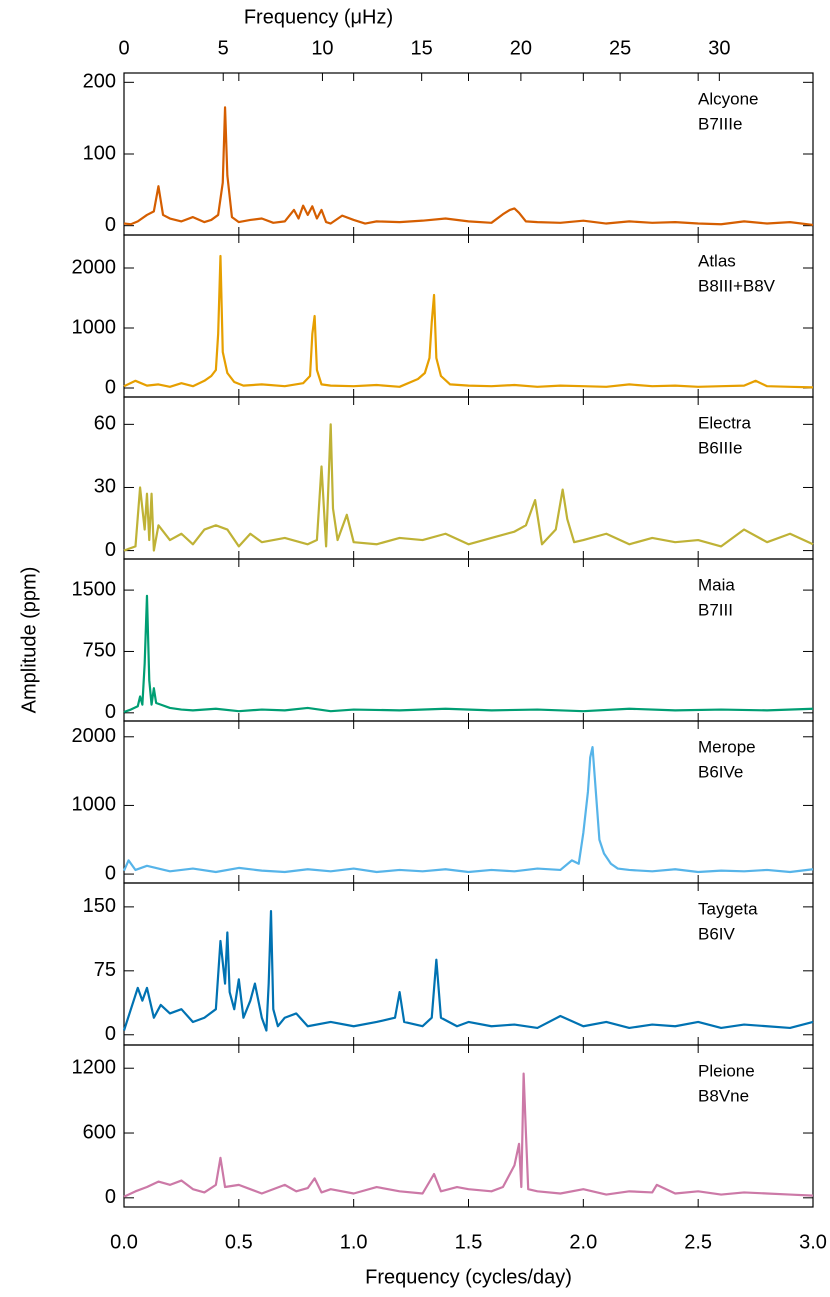 The height and width of the screenshot is (1297, 830). What do you see at coordinates (719, 48) in the screenshot?
I see `x2-tick-label: 30` at bounding box center [719, 48].